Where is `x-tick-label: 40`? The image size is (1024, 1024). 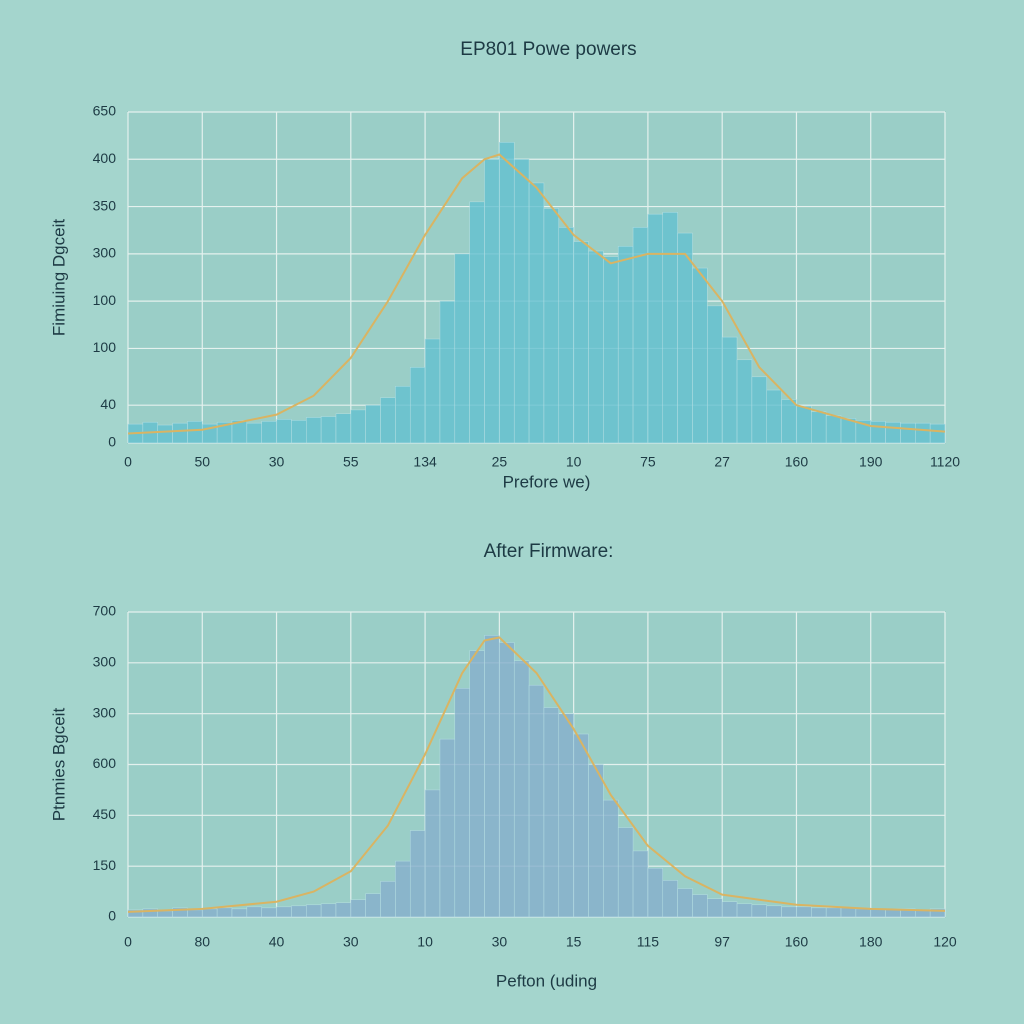
x-tick-label: 40 is located at coordinates (277, 942).